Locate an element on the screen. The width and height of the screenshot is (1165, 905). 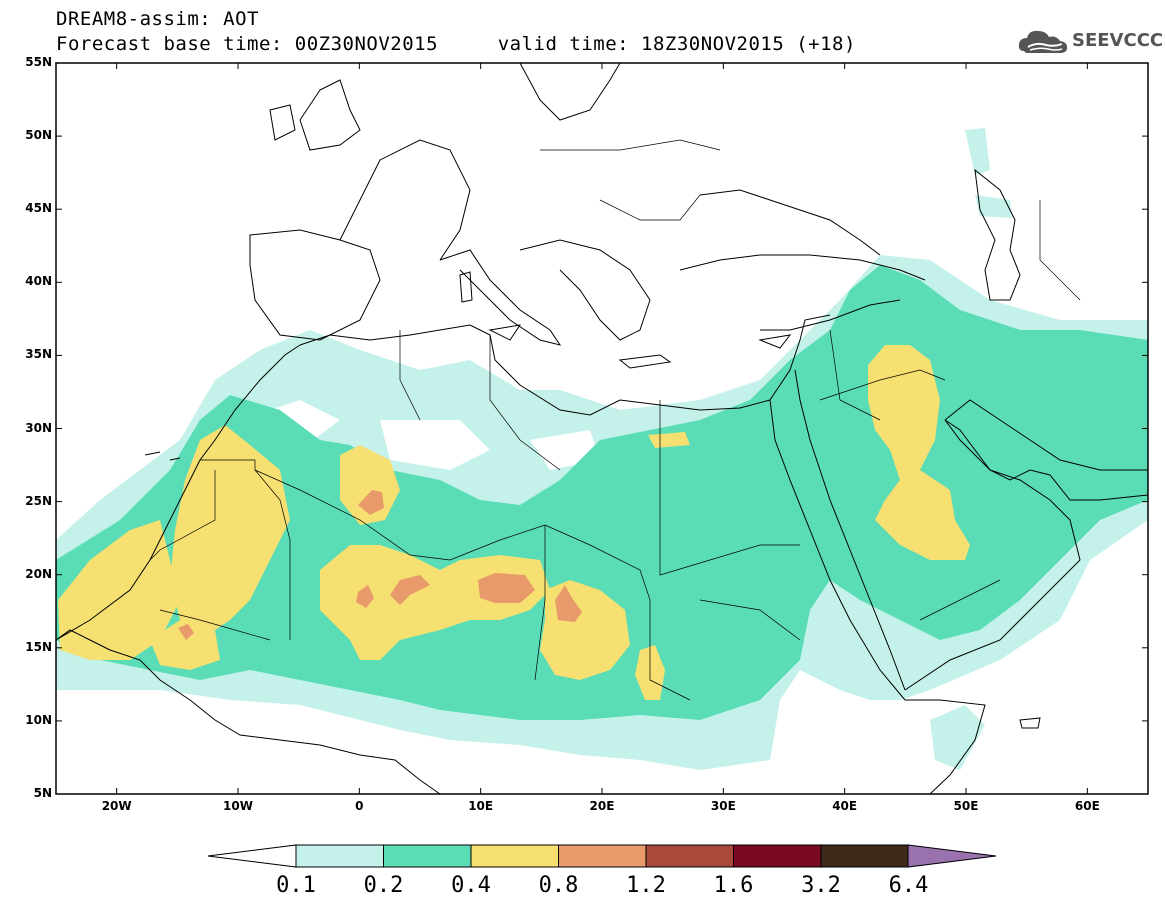
seevccc-logo: SEEVCCC is located at coordinates (1089, 41).